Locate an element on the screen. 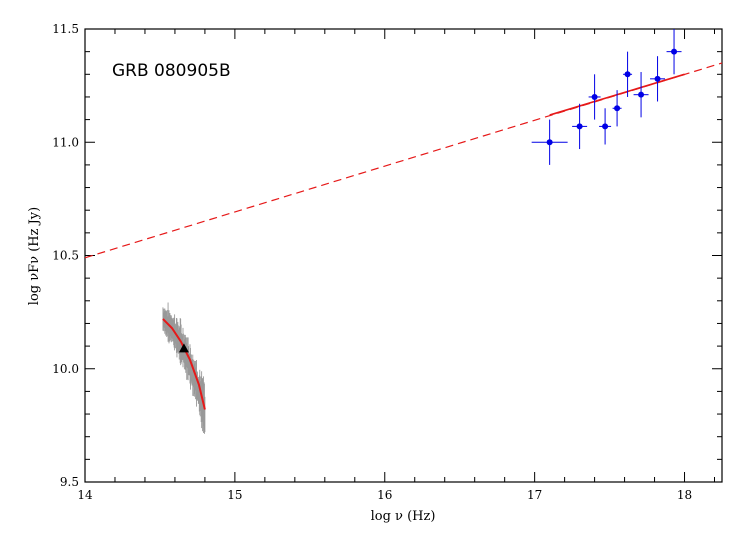 This screenshot has width=747, height=534. x-tick-label: 17 is located at coordinates (534, 495).